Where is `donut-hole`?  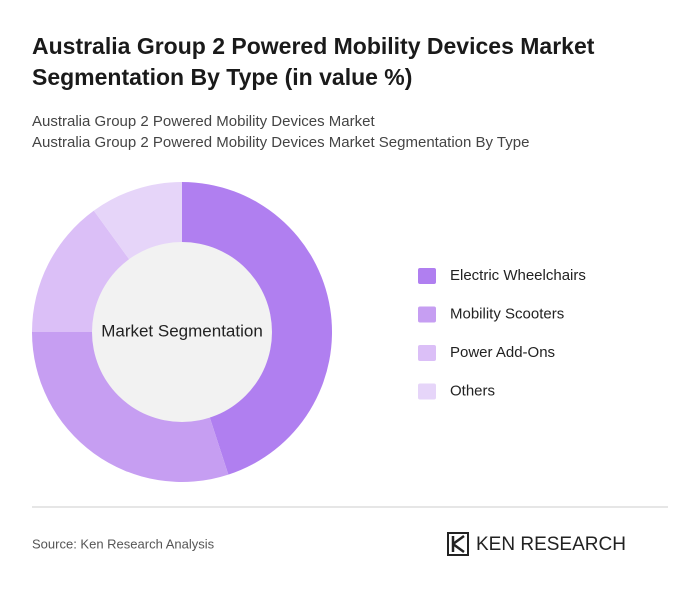
donut-hole is located at coordinates (182, 332).